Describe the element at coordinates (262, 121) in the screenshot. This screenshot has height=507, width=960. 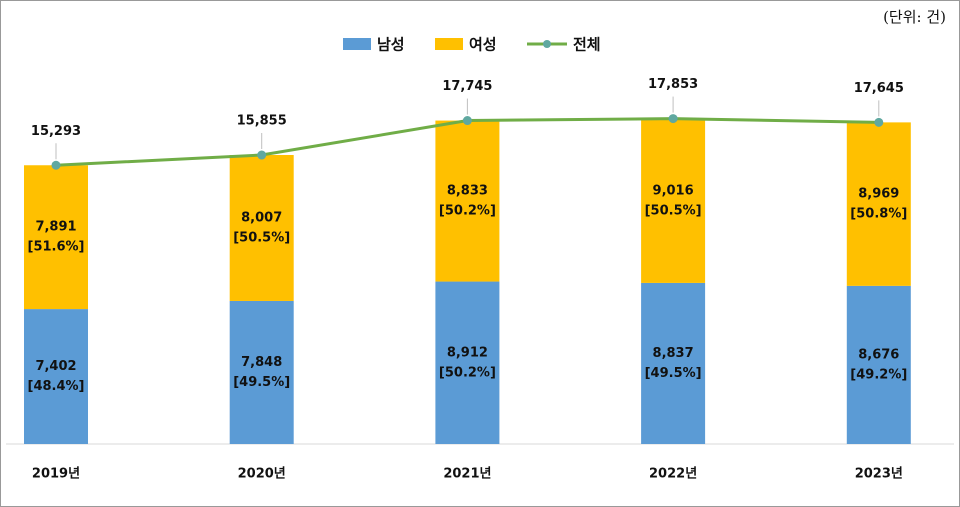
I see `line-value-label: 15,855` at that location.